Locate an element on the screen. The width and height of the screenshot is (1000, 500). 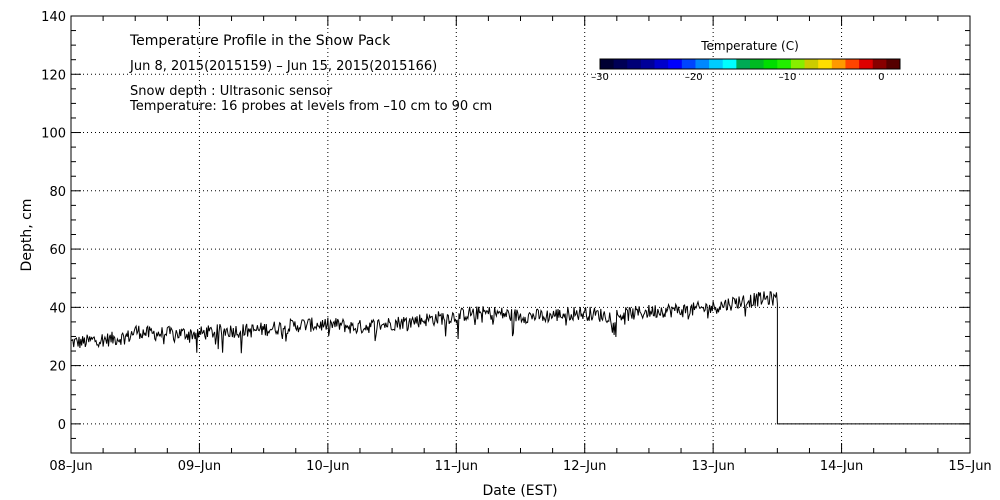
y-tick-label: 120 is located at coordinates (53, 75).